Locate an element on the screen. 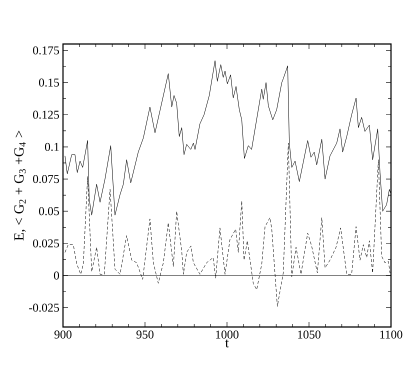 The width and height of the screenshot is (415, 369). x-tick-label: 1000 is located at coordinates (227, 334).